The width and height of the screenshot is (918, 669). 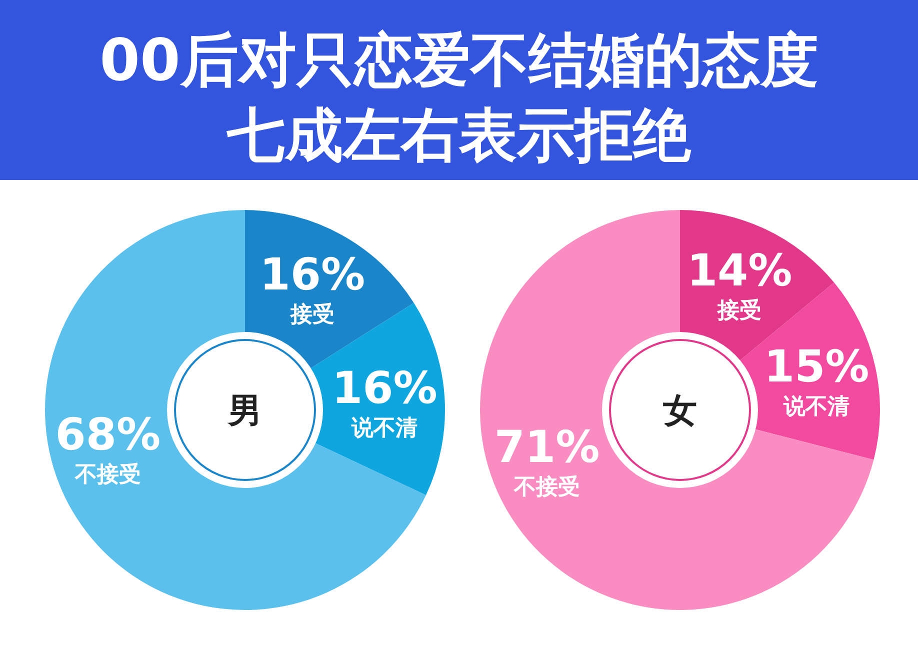 What do you see at coordinates (679, 411) in the screenshot?
I see `text: 女` at bounding box center [679, 411].